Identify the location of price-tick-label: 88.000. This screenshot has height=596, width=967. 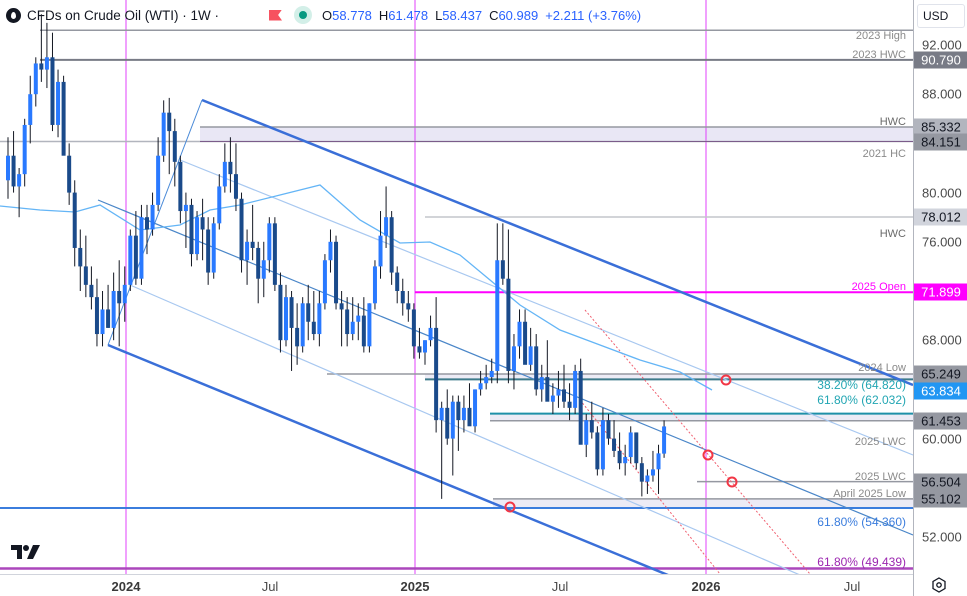
(942, 94).